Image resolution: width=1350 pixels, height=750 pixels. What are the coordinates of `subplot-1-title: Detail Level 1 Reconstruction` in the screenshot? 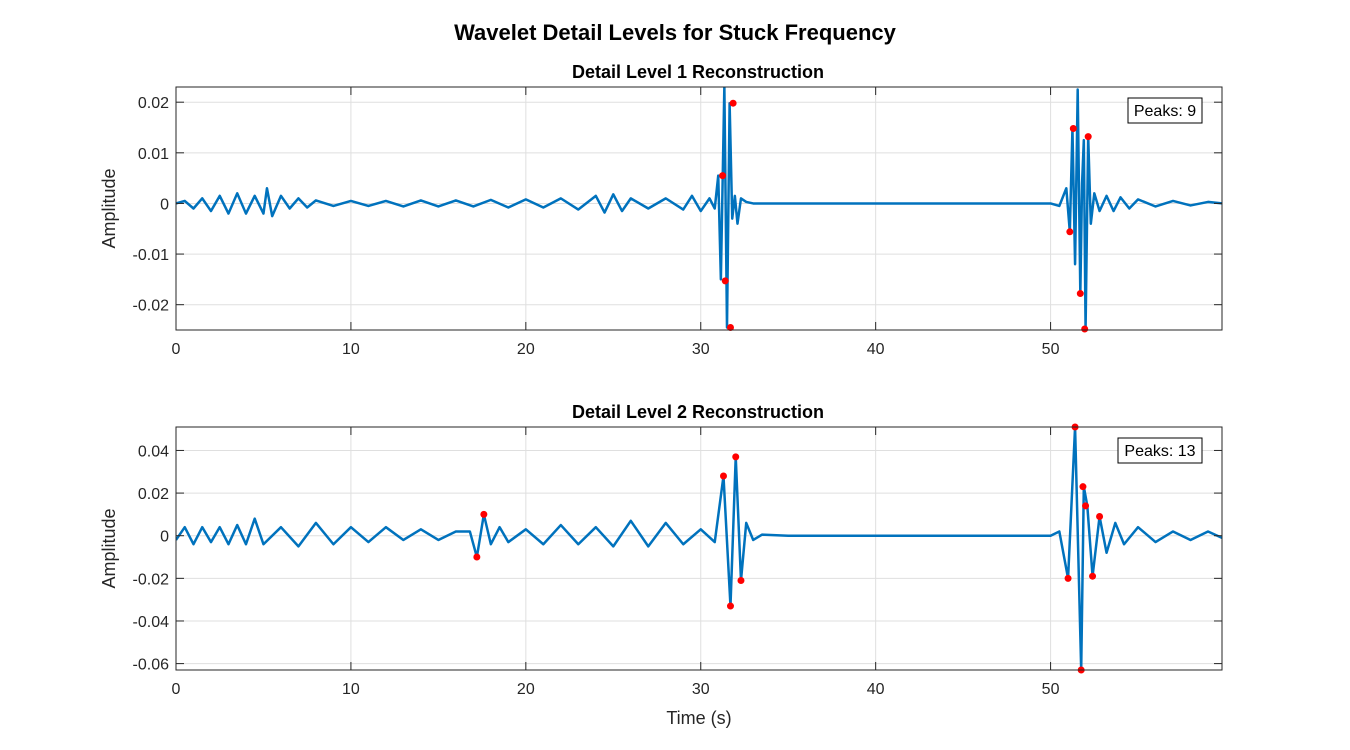 It's located at (698, 72).